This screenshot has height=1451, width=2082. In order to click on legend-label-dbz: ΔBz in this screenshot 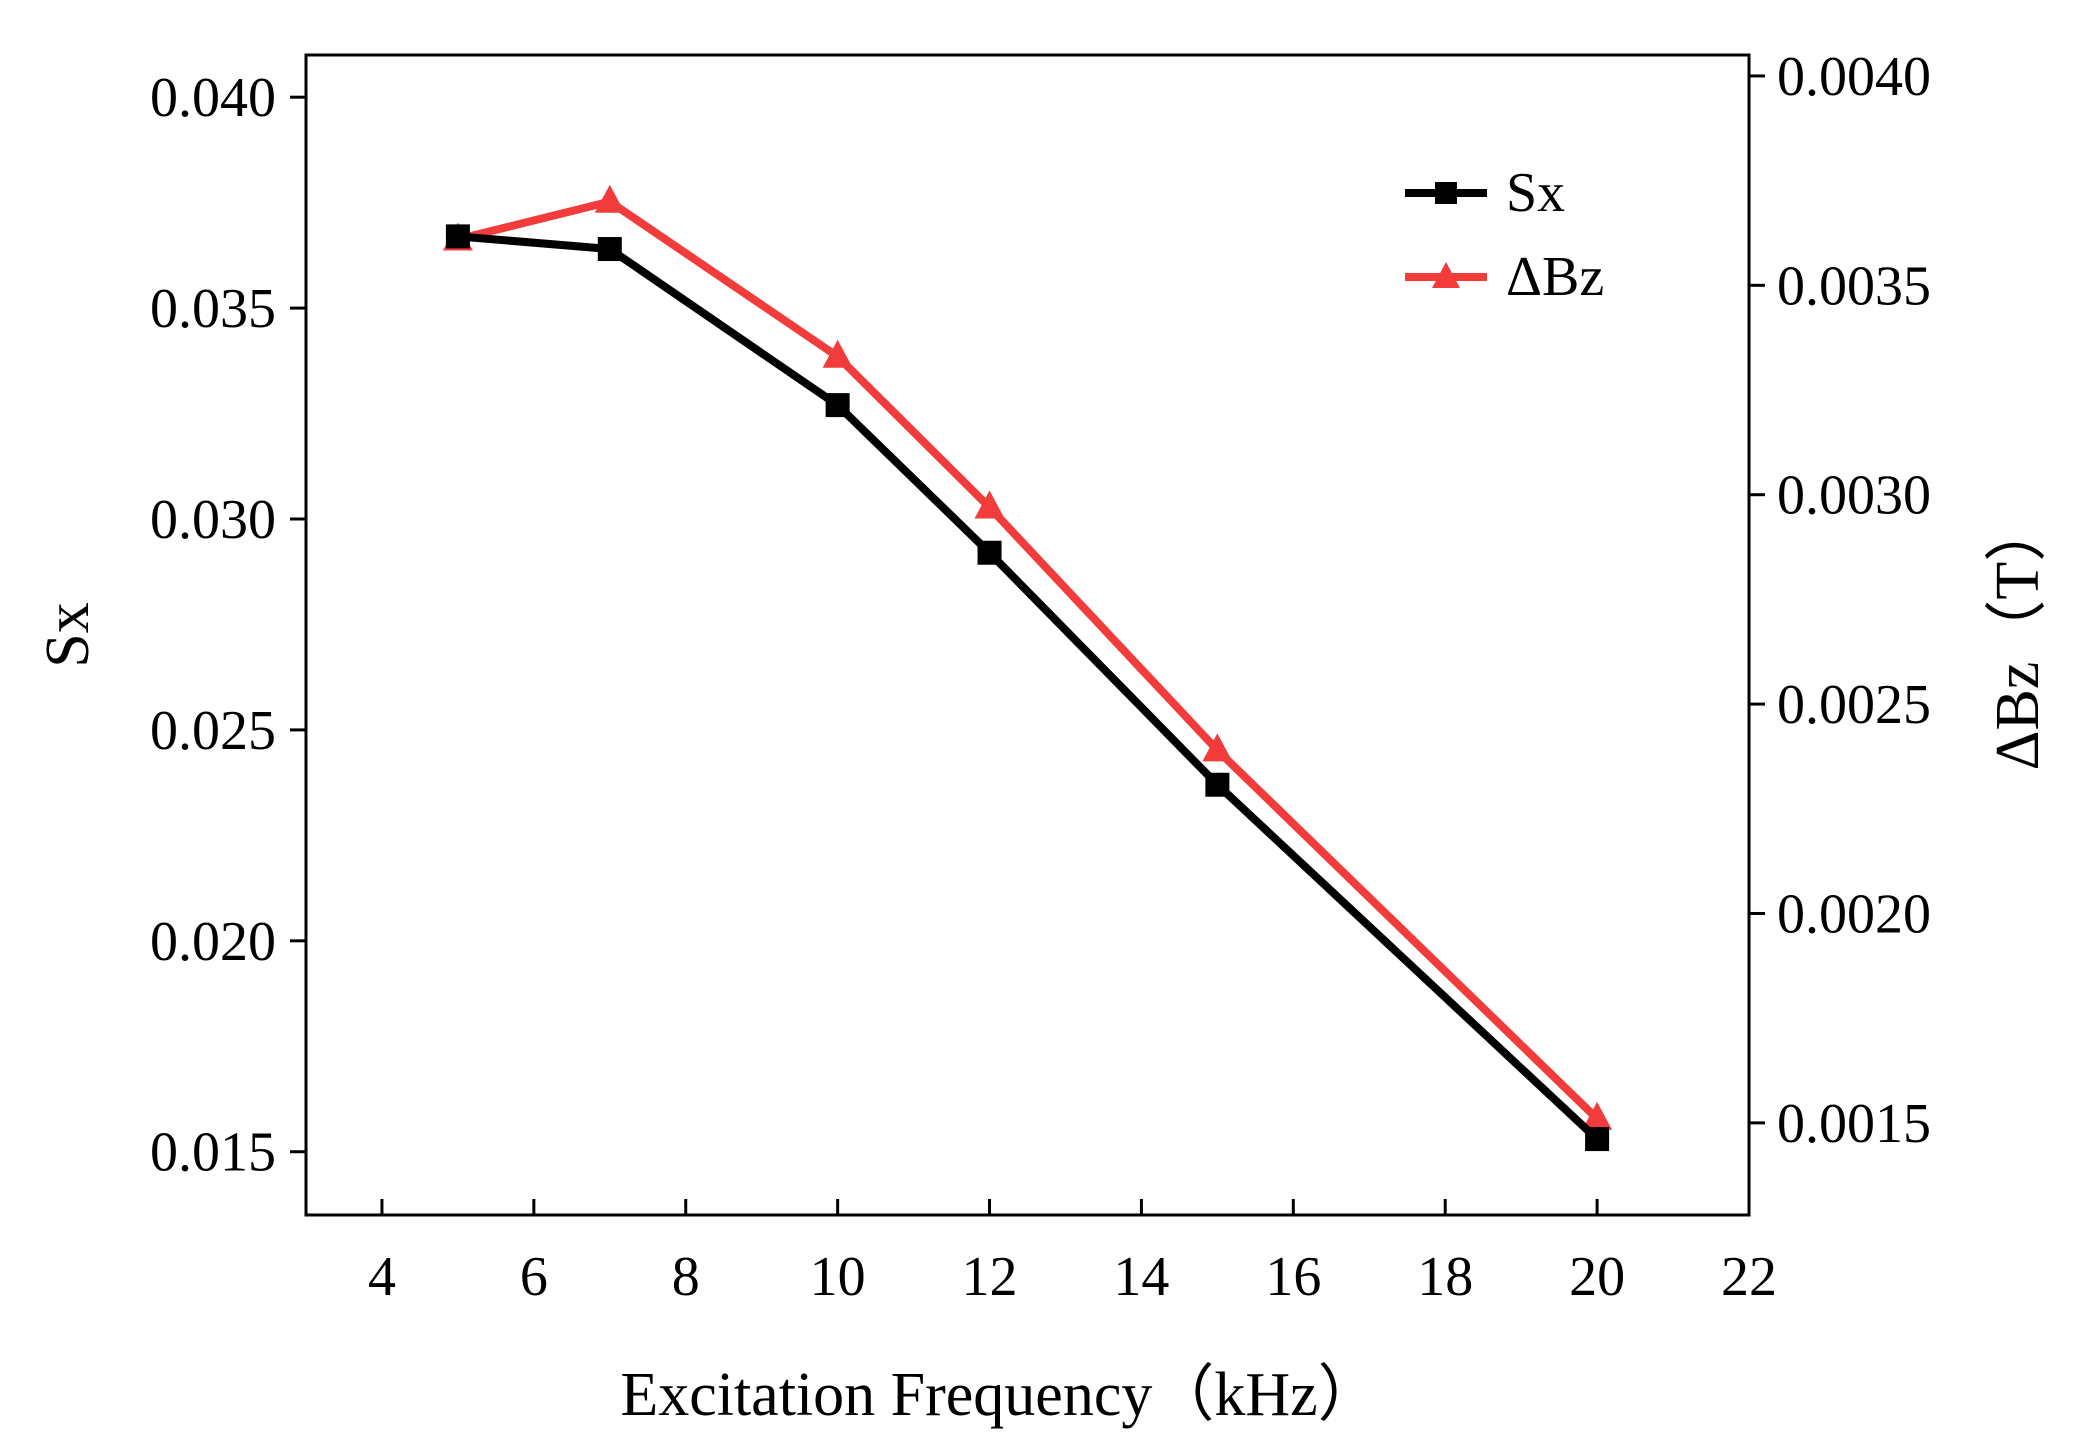, I will do `click(1555, 277)`.